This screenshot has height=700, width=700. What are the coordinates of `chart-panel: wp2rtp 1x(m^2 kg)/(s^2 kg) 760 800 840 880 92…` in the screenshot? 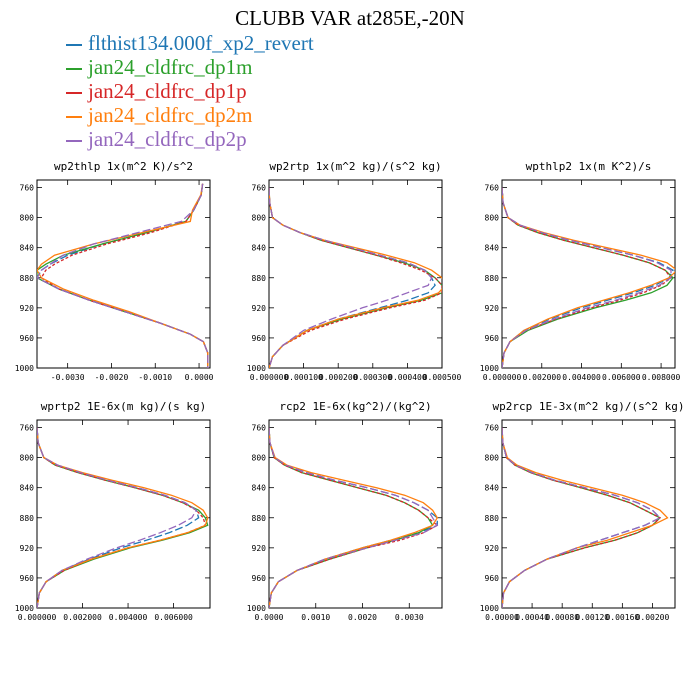 It's located at (354, 271).